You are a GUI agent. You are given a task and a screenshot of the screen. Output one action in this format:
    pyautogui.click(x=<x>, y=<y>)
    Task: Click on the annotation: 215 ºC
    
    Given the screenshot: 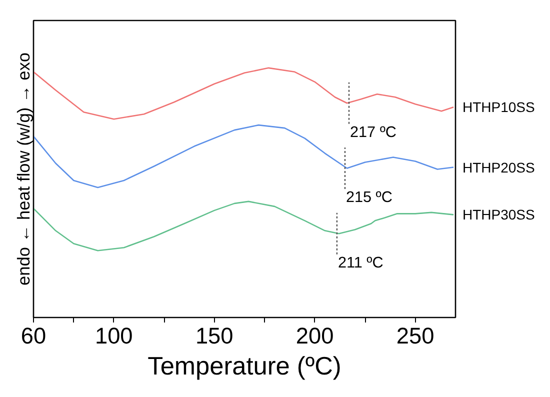 What is the action you would take?
    pyautogui.click(x=369, y=197)
    